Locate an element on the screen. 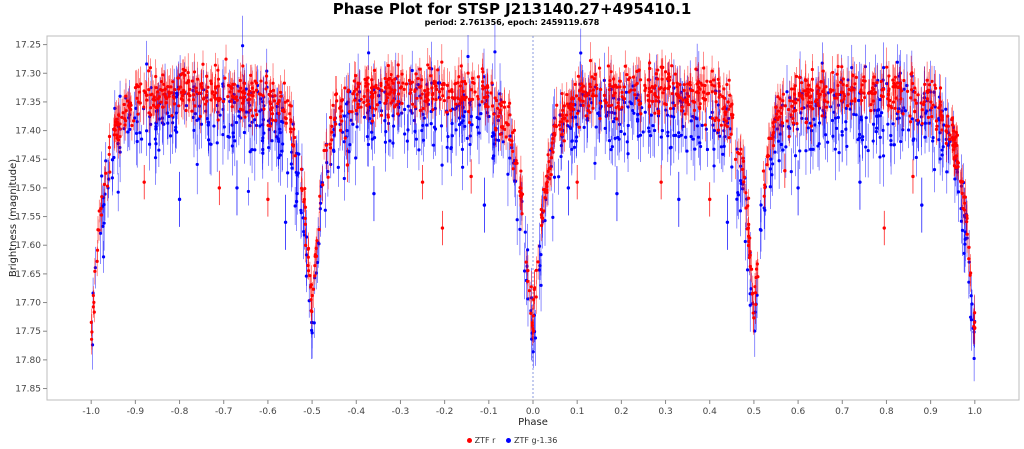 The width and height of the screenshot is (1024, 449). legend-item-ztf-r: ZTF r is located at coordinates (480, 441).